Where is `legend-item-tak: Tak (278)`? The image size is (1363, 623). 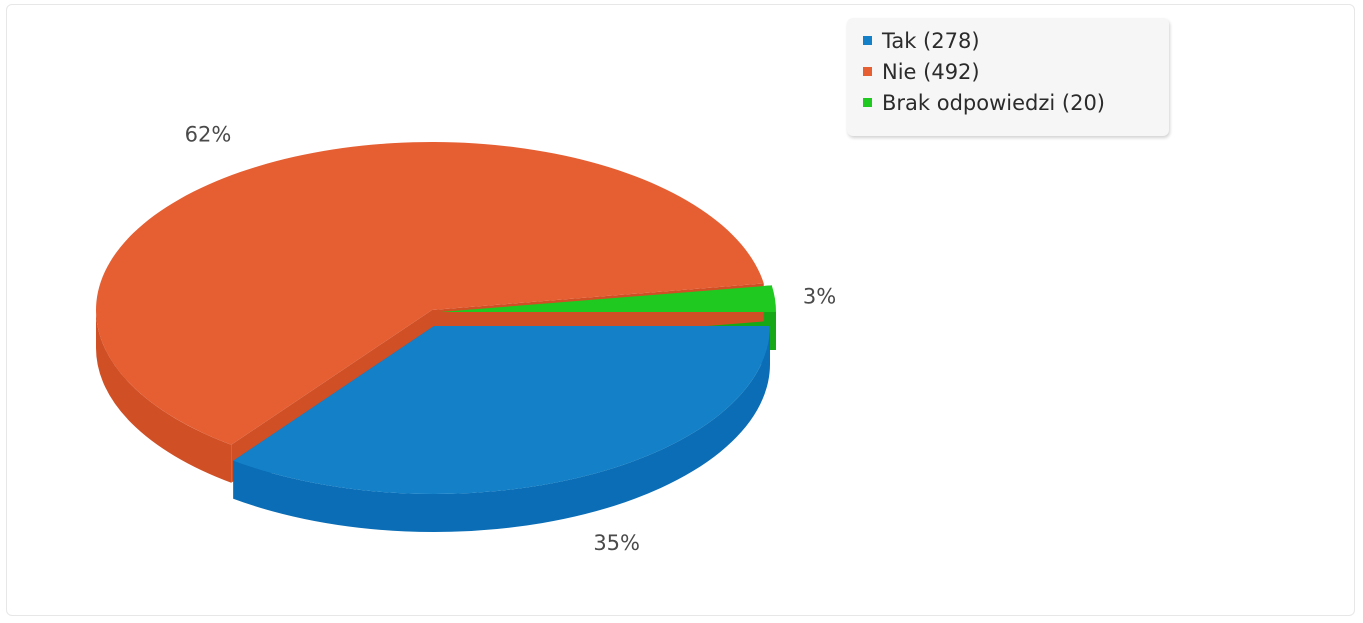 legend-item-tak: Tak (278) is located at coordinates (1016, 43).